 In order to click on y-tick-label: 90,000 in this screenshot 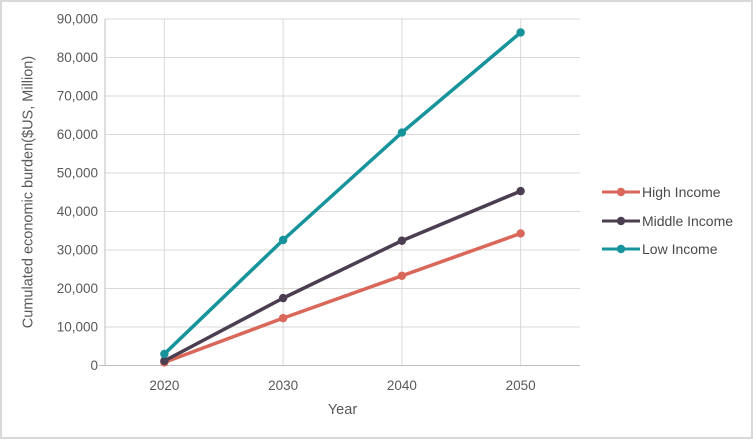, I will do `click(77, 19)`.